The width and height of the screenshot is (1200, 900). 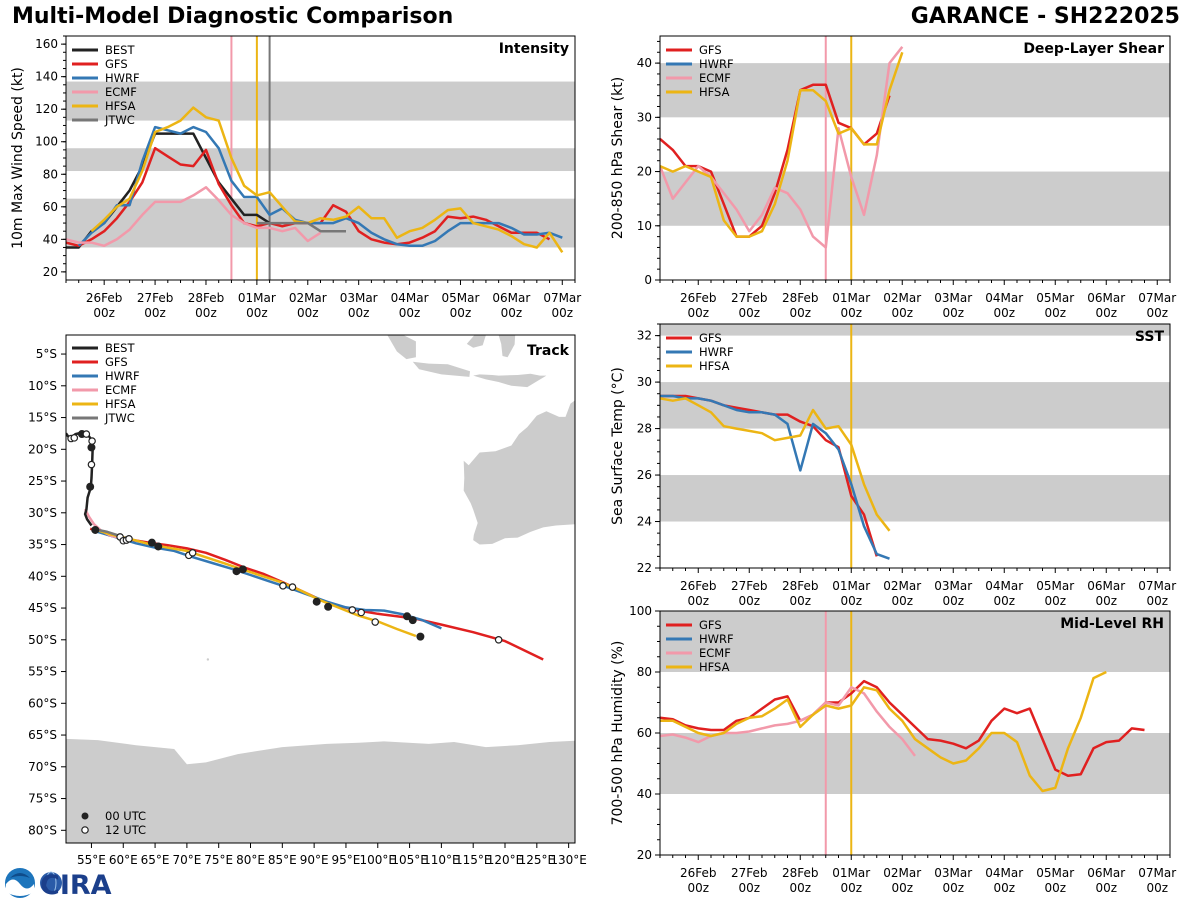 I want to click on legend-label: BEST, so click(x=120, y=50).